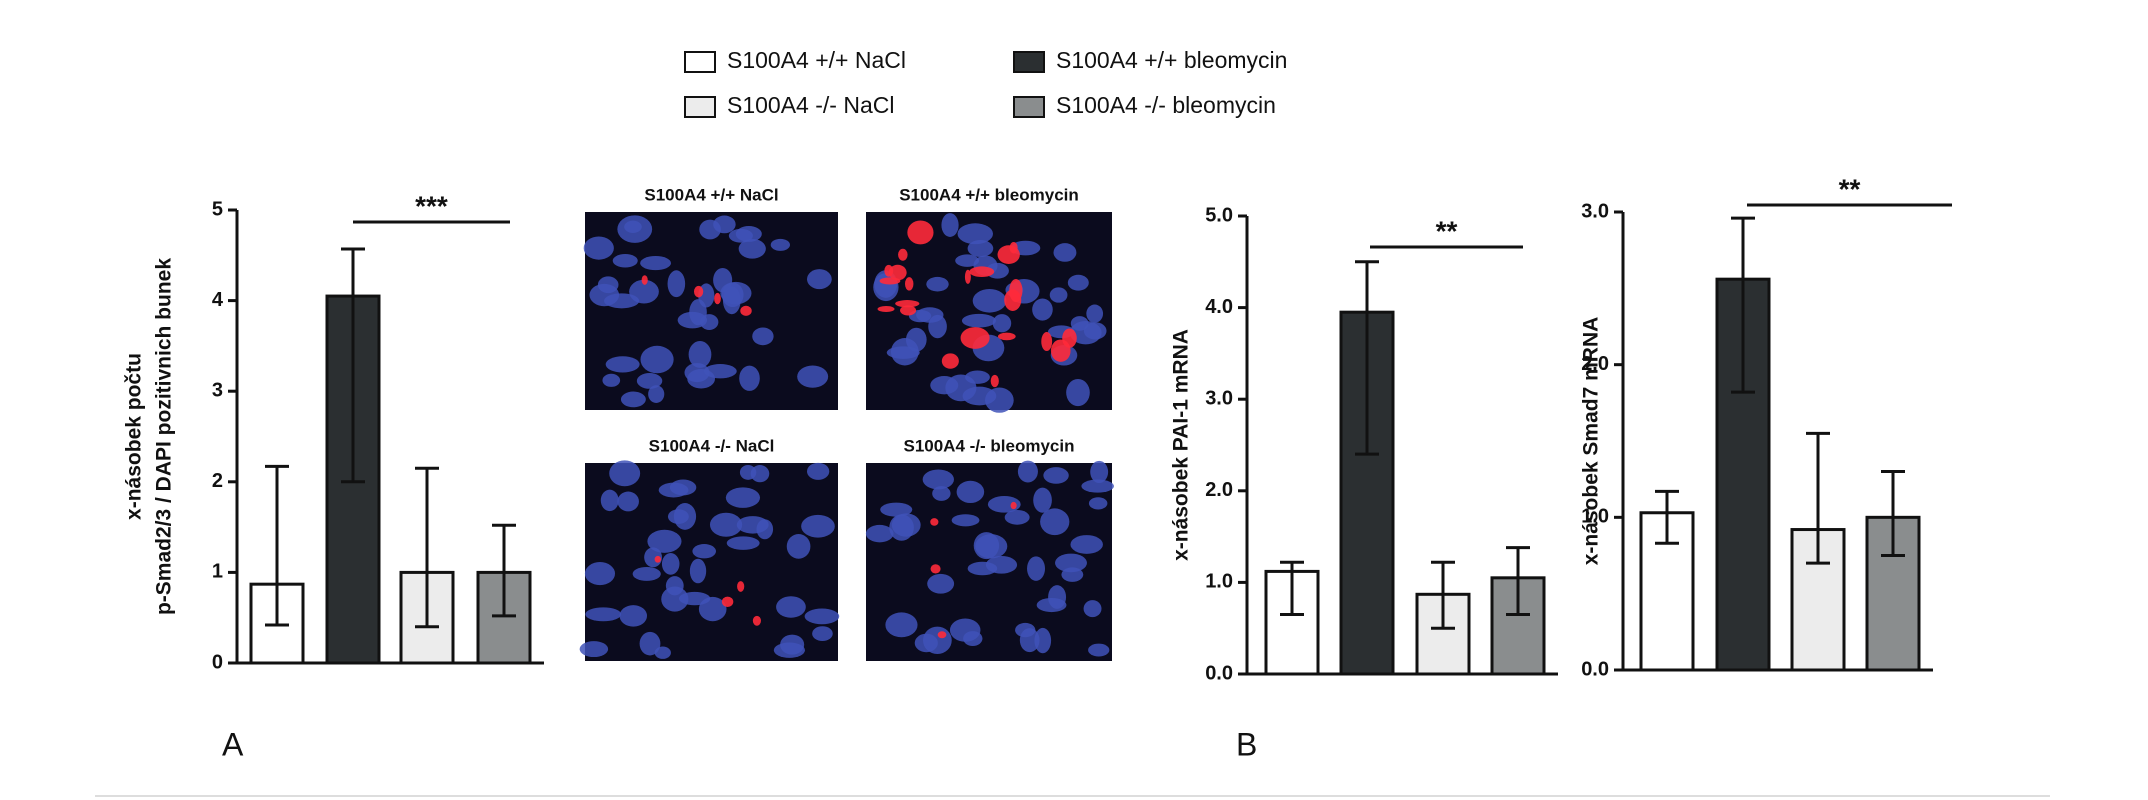  What do you see at coordinates (1181, 445) in the screenshot?
I see `y-axis-label: x-násobek PAI-1 mRNA` at bounding box center [1181, 445].